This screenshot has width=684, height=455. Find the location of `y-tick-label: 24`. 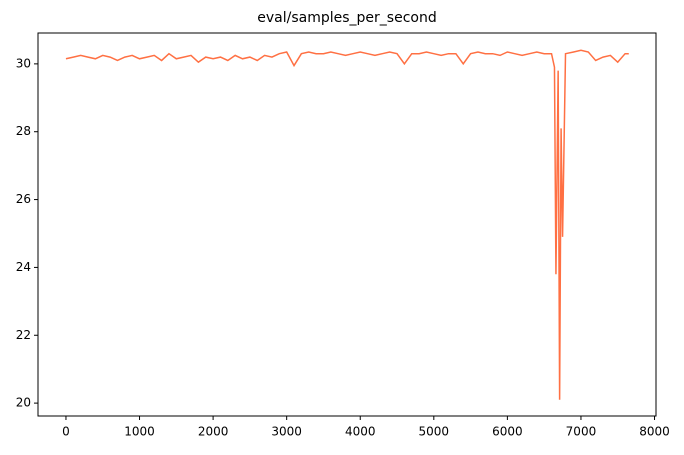

y-tick-label: 24 is located at coordinates (23, 267).